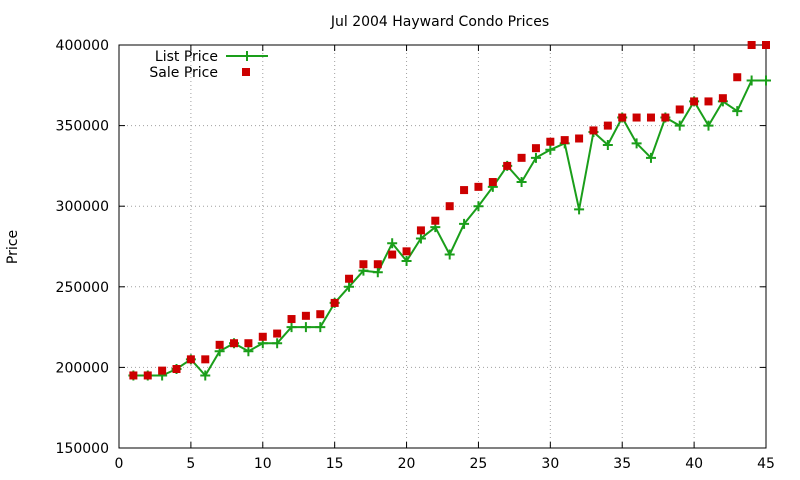  Describe the element at coordinates (622, 464) in the screenshot. I see `x-tick-label: 35` at that location.